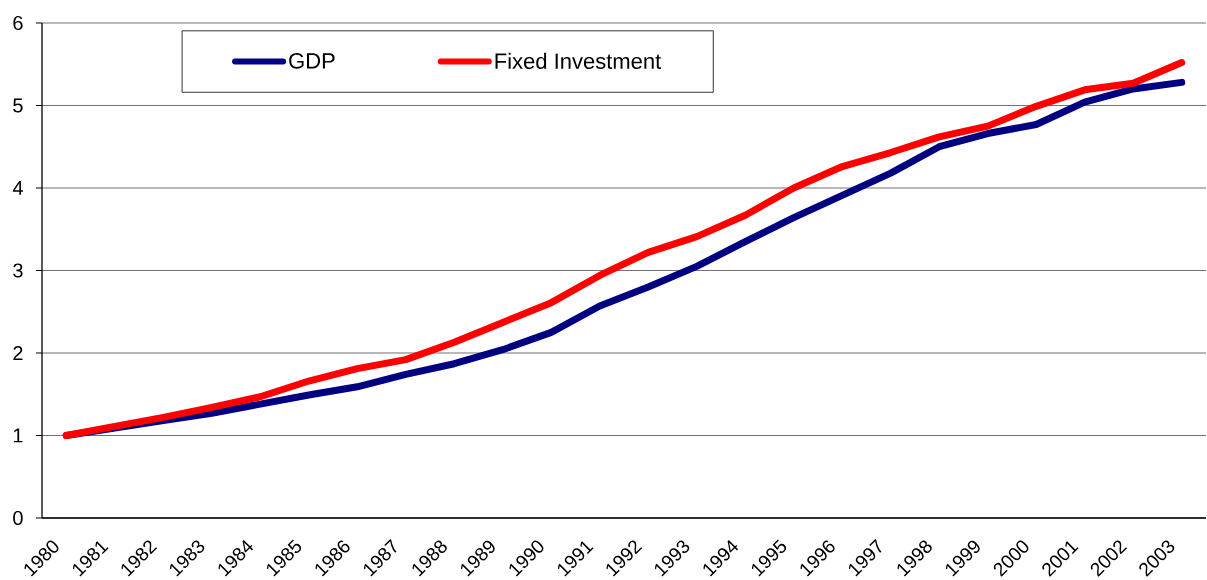 This screenshot has height=580, width=1207. I want to click on y-tick-label: 0, so click(18, 518).